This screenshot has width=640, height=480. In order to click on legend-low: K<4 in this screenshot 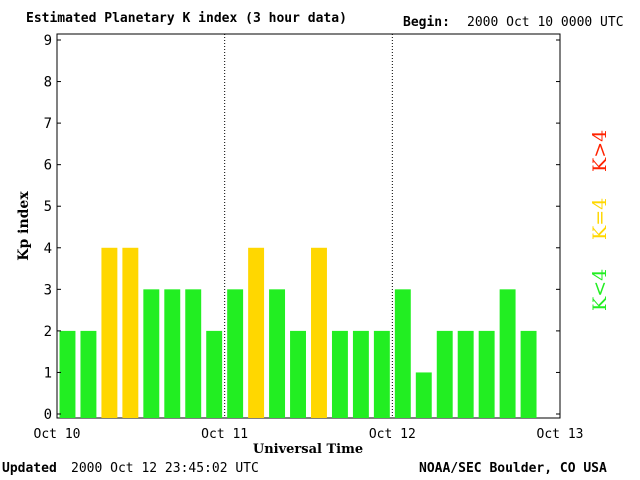, I will do `click(600, 289)`.